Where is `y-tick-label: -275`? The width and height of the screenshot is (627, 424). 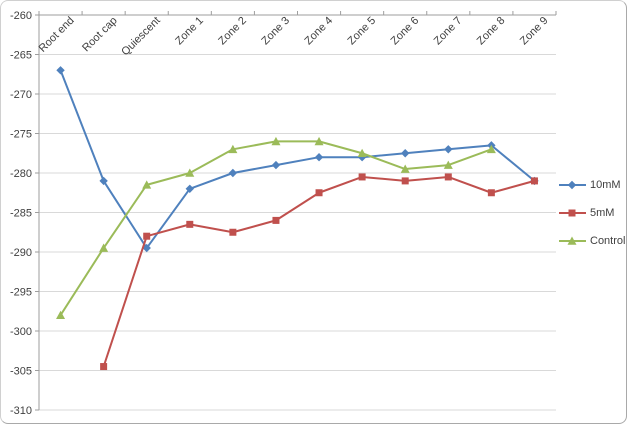
y-tick-label: -275 is located at coordinates (21, 135).